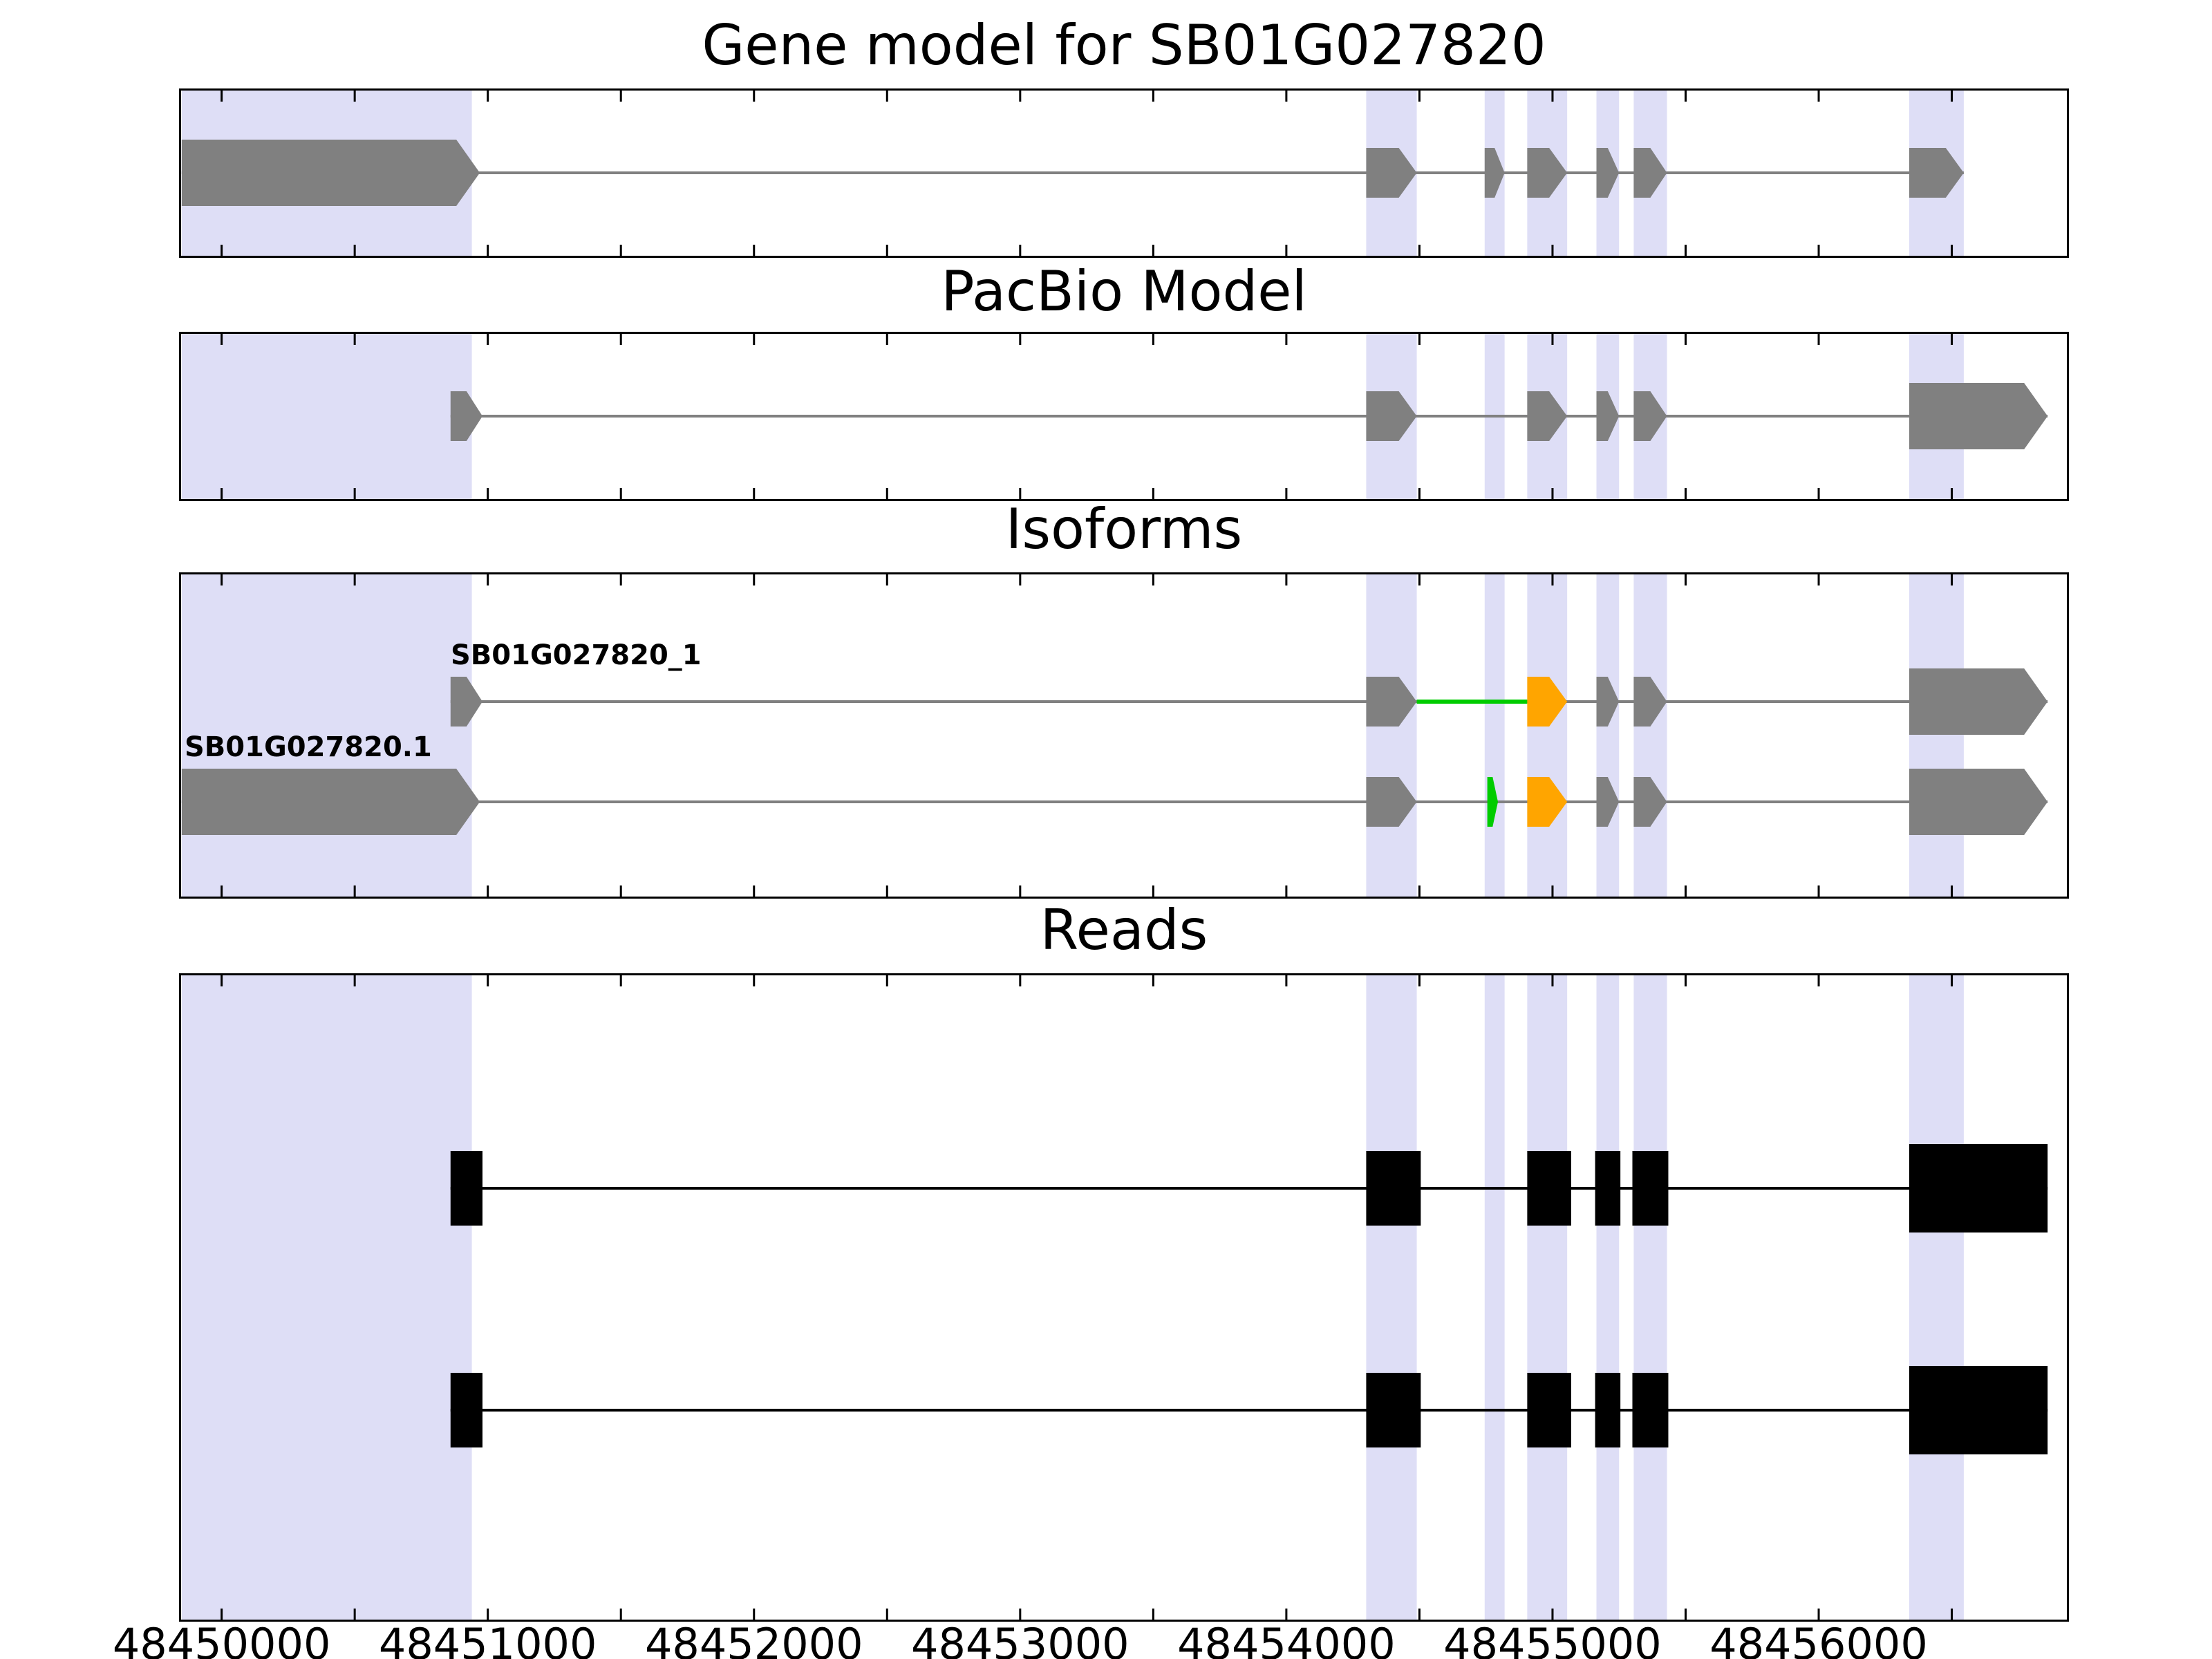  I want to click on x-tick-label: 48450000, so click(222, 1639).